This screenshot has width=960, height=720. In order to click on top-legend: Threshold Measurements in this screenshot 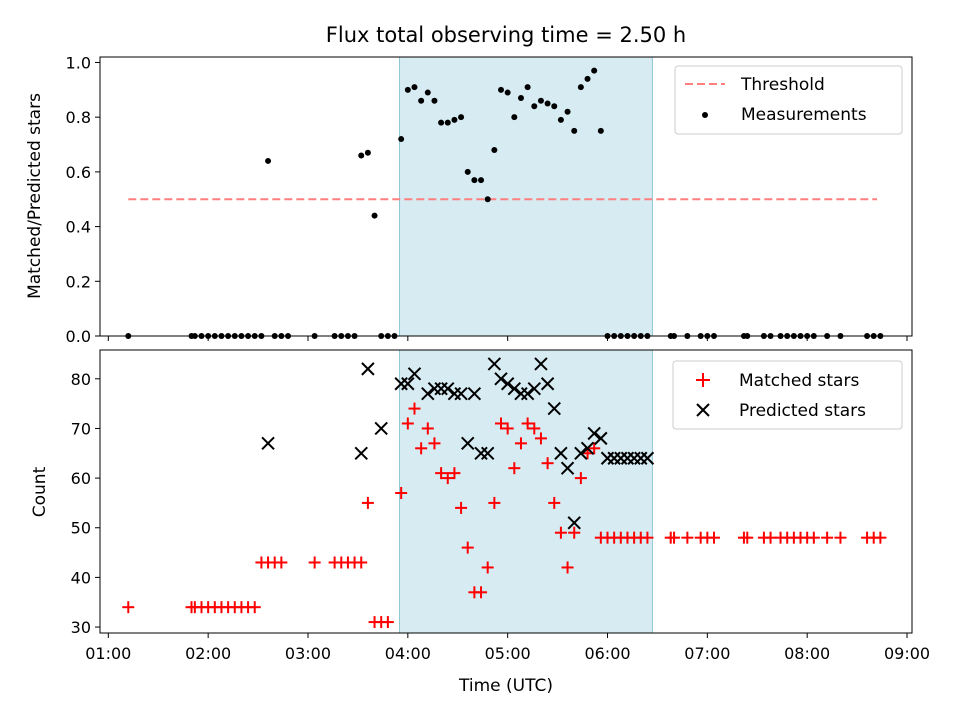, I will do `click(788, 100)`.